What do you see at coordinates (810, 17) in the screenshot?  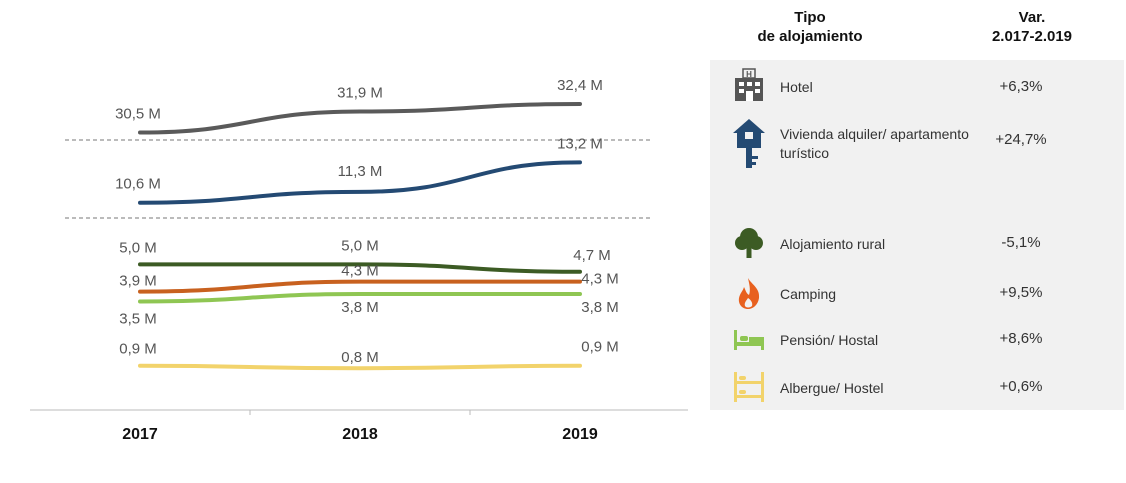 I see `header-type-line1: Tipo` at bounding box center [810, 17].